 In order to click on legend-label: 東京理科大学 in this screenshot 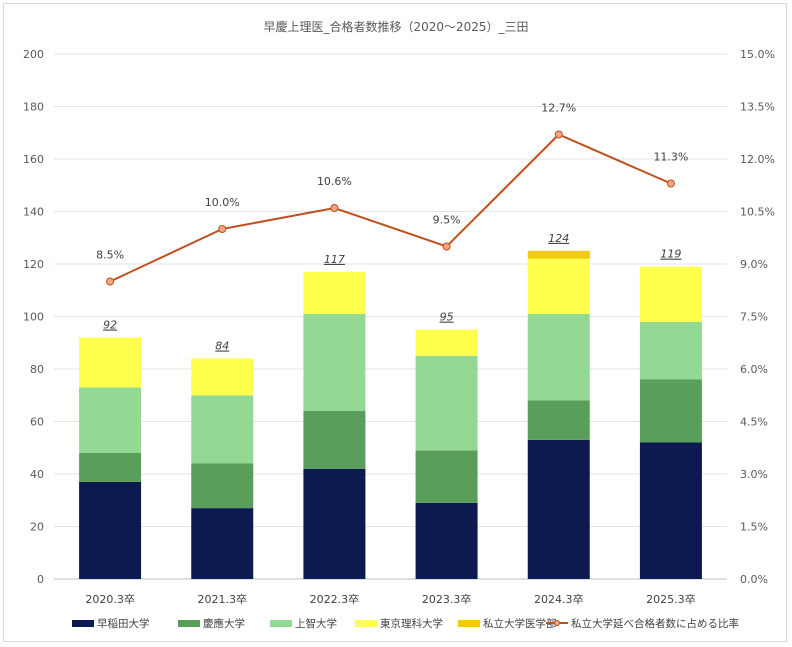, I will do `click(411, 623)`.